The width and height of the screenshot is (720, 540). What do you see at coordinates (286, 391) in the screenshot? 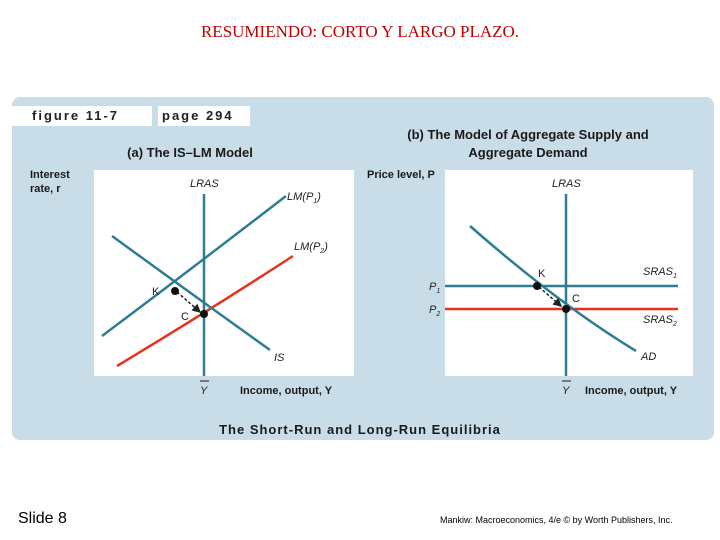
I see `panel-a-x-axis-label: Income, output, Y` at bounding box center [286, 391].